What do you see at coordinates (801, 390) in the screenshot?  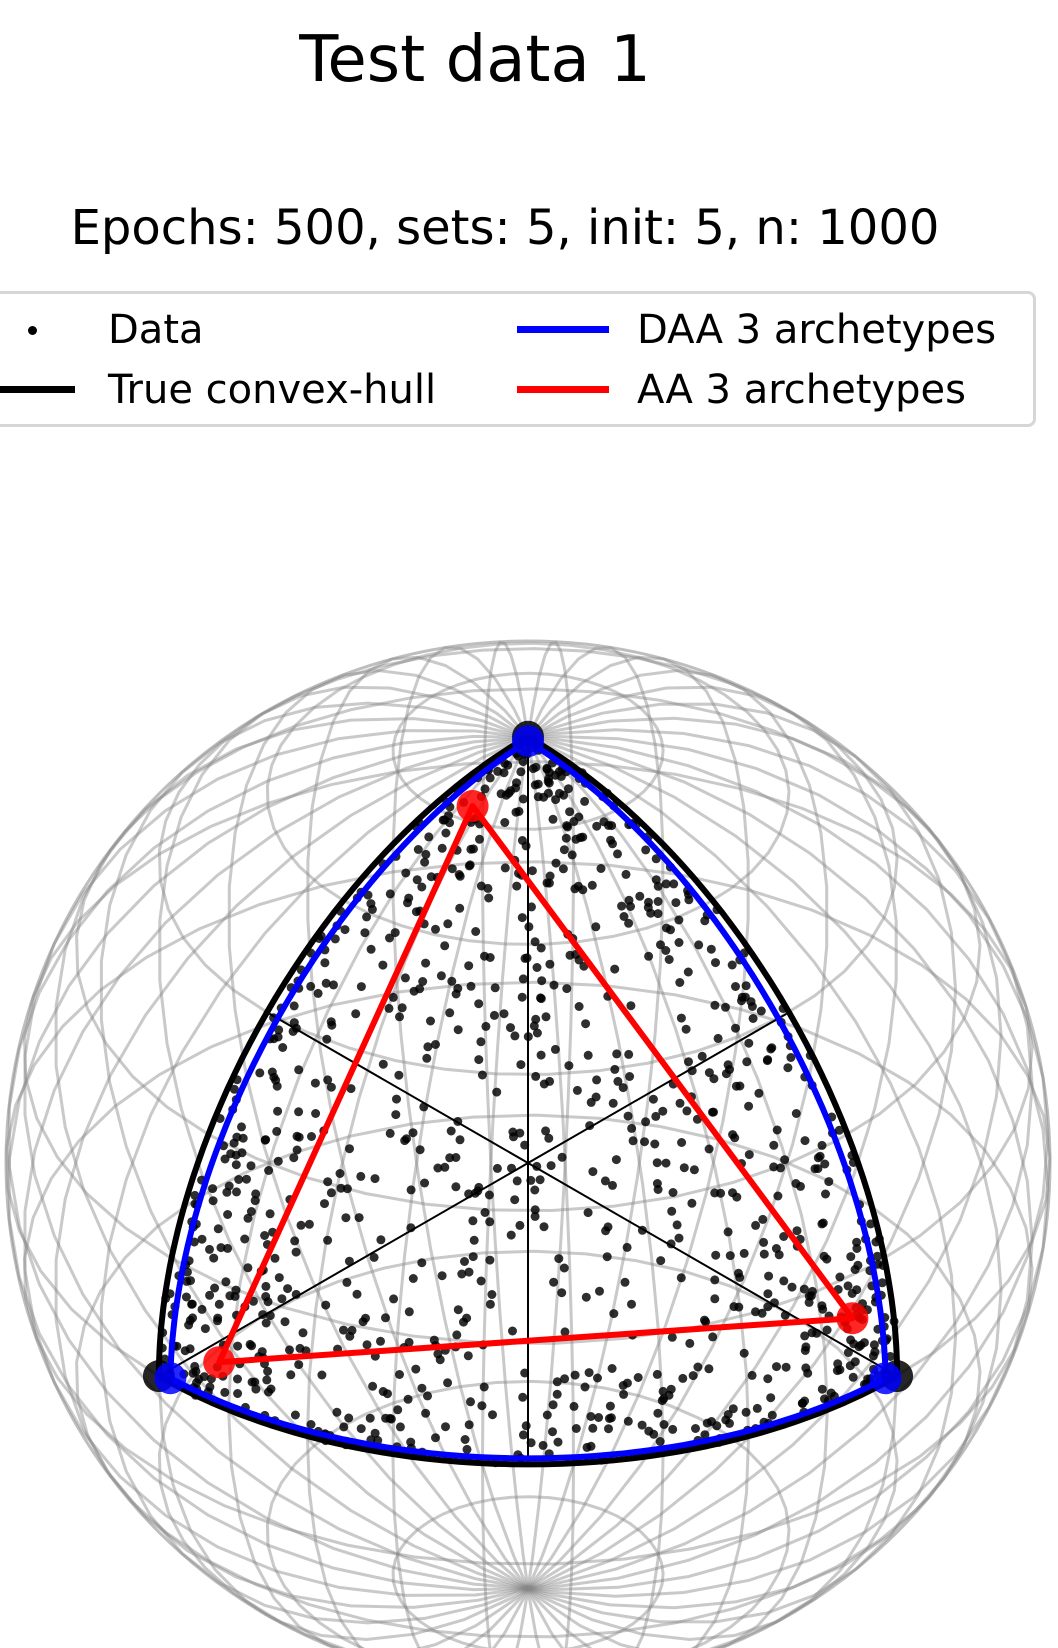 I see `legend-label: AA 3 archetypes` at bounding box center [801, 390].